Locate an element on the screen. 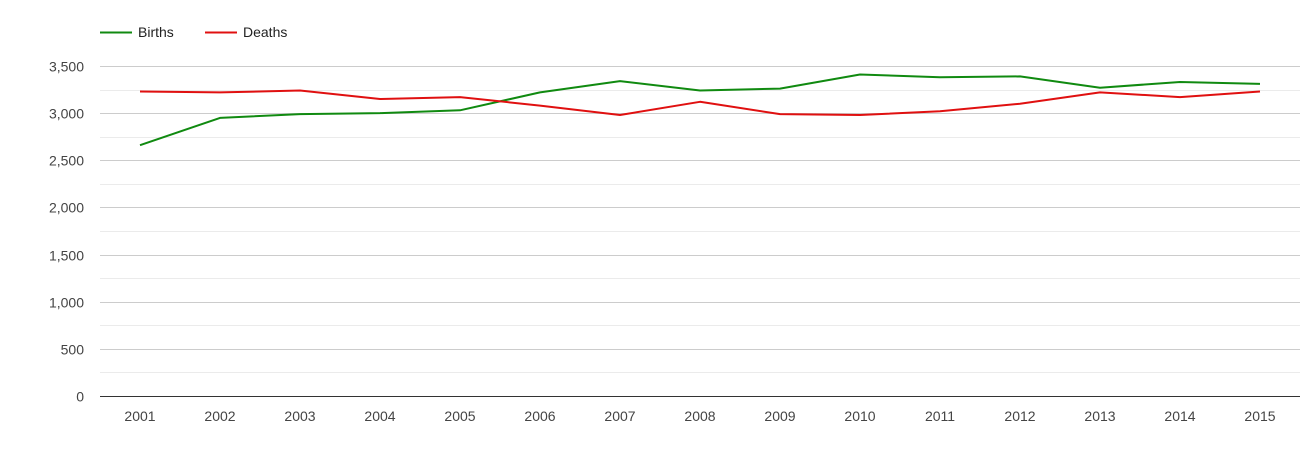 This screenshot has width=1305, height=450. x-tick-label: 2002 is located at coordinates (219, 416).